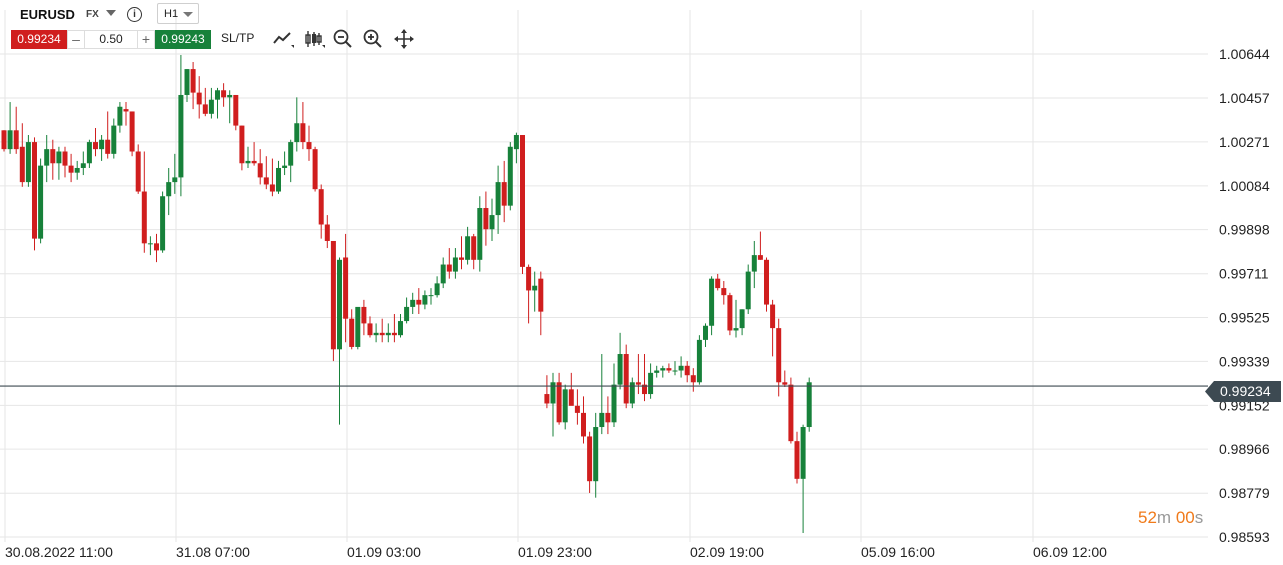  What do you see at coordinates (373, 39) in the screenshot?
I see `zoom-in-icon` at bounding box center [373, 39].